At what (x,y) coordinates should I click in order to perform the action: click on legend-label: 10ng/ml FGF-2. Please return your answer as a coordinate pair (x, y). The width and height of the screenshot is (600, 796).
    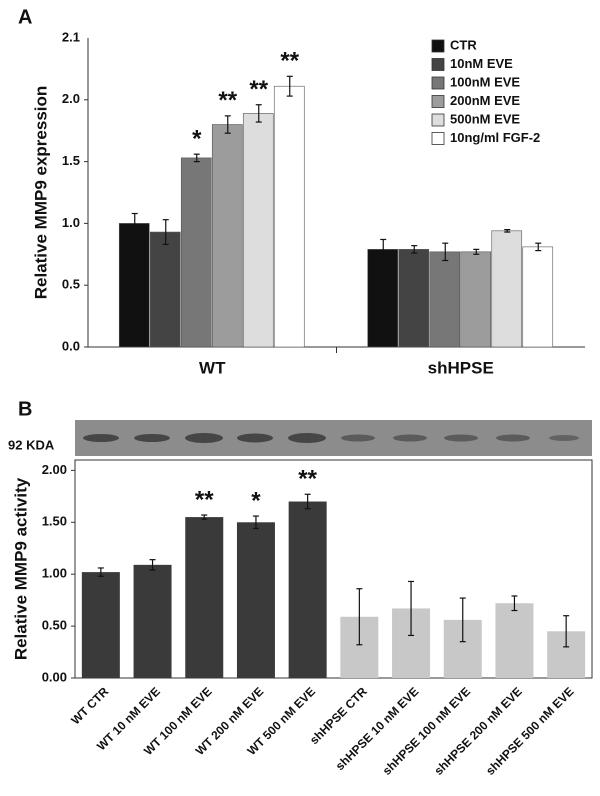
    Looking at the image, I should click on (495, 137).